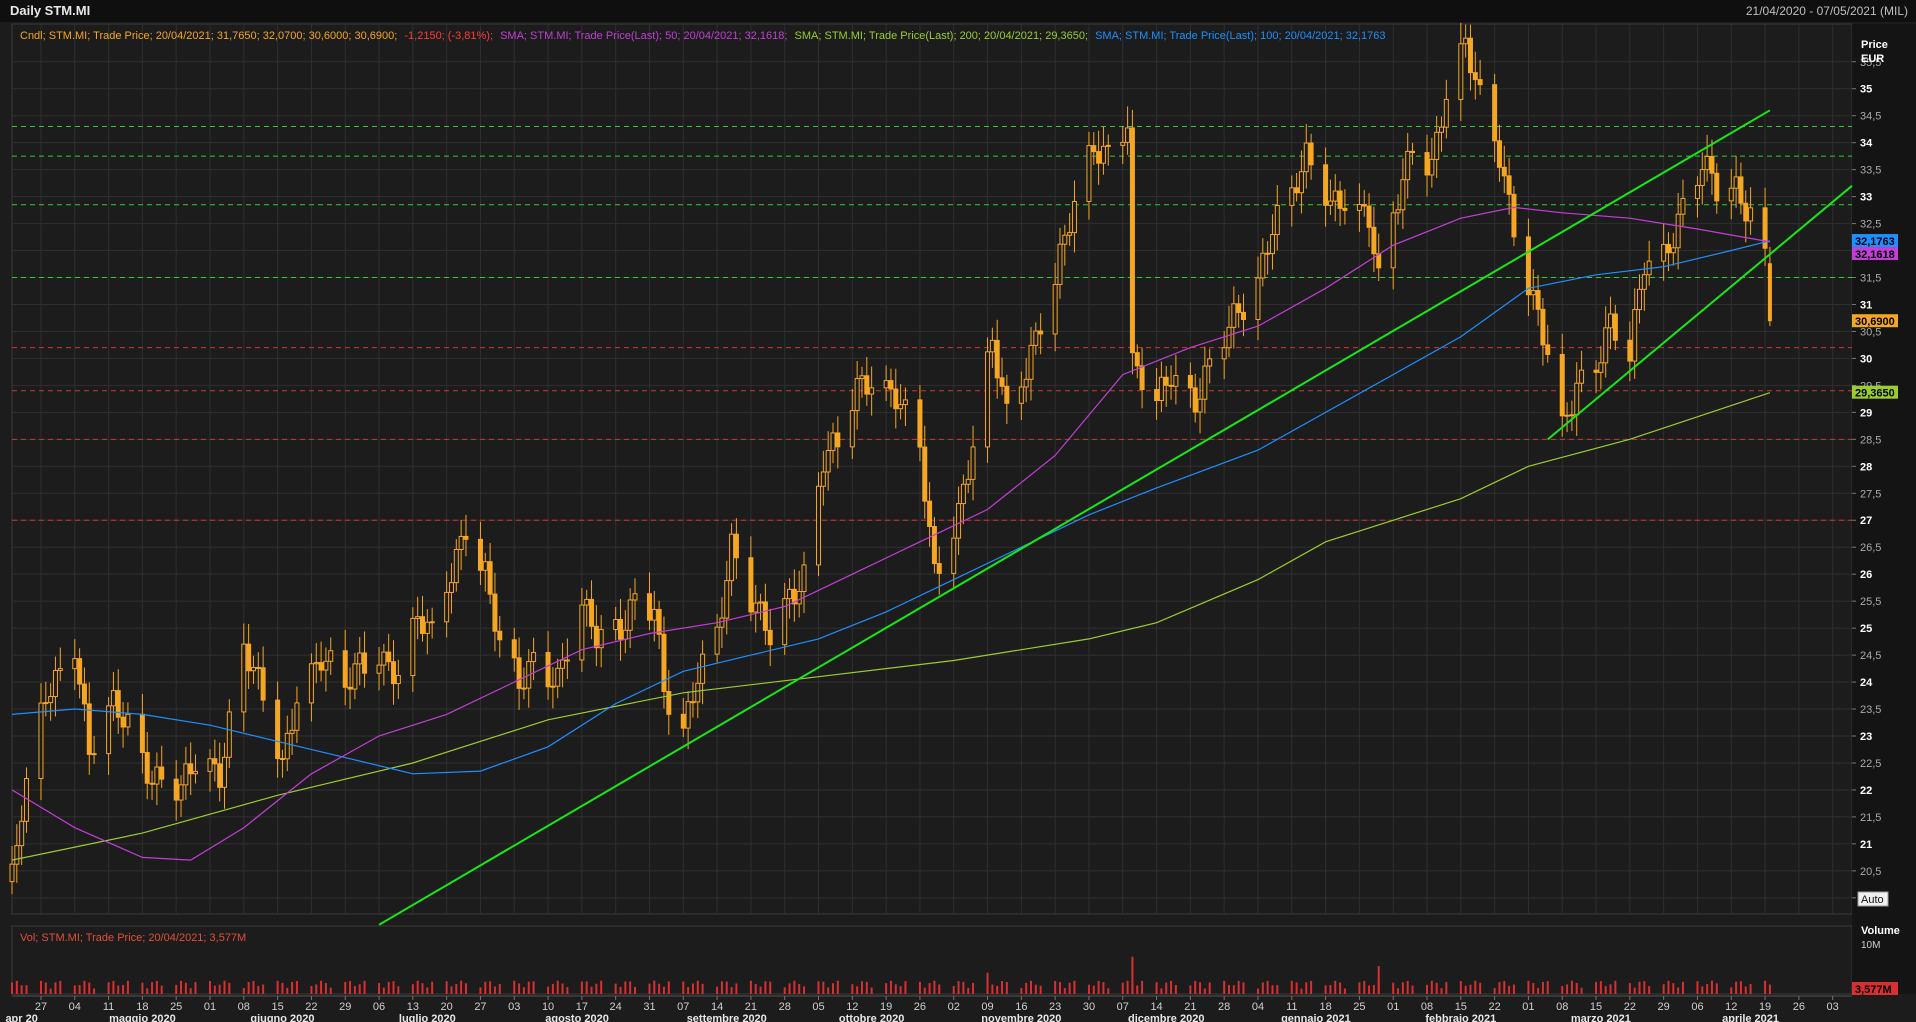  What do you see at coordinates (1875, 988) in the screenshot?
I see `volume-tag-box` at bounding box center [1875, 988].